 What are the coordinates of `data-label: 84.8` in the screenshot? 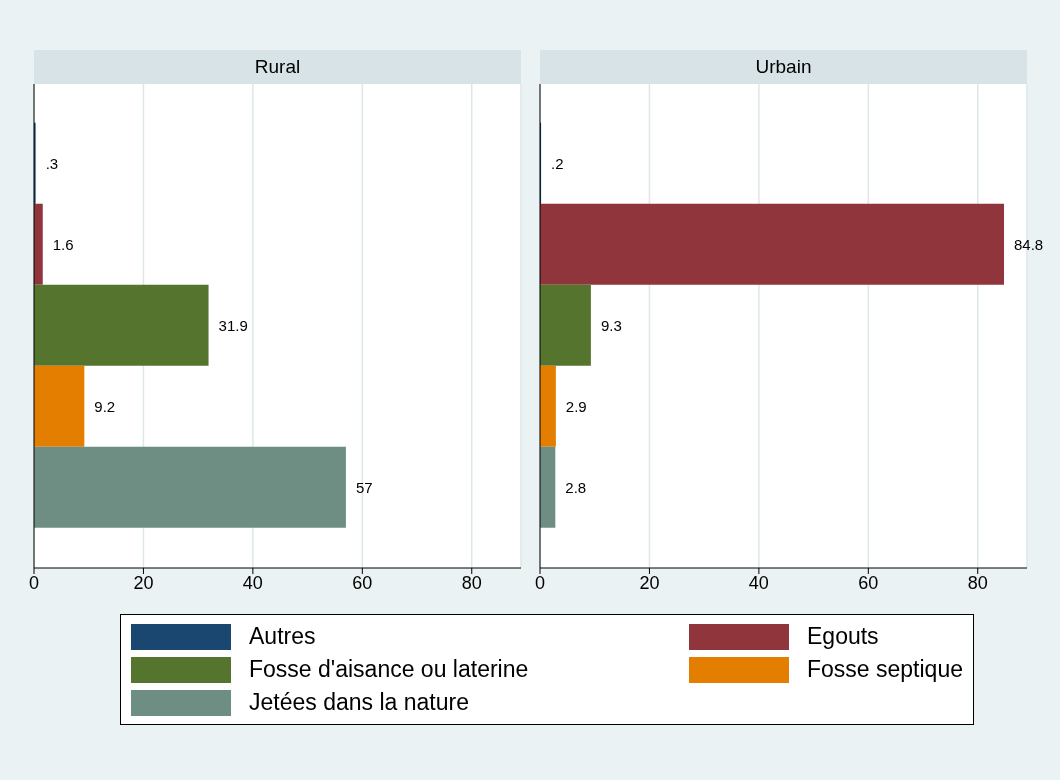 It's located at (1029, 244).